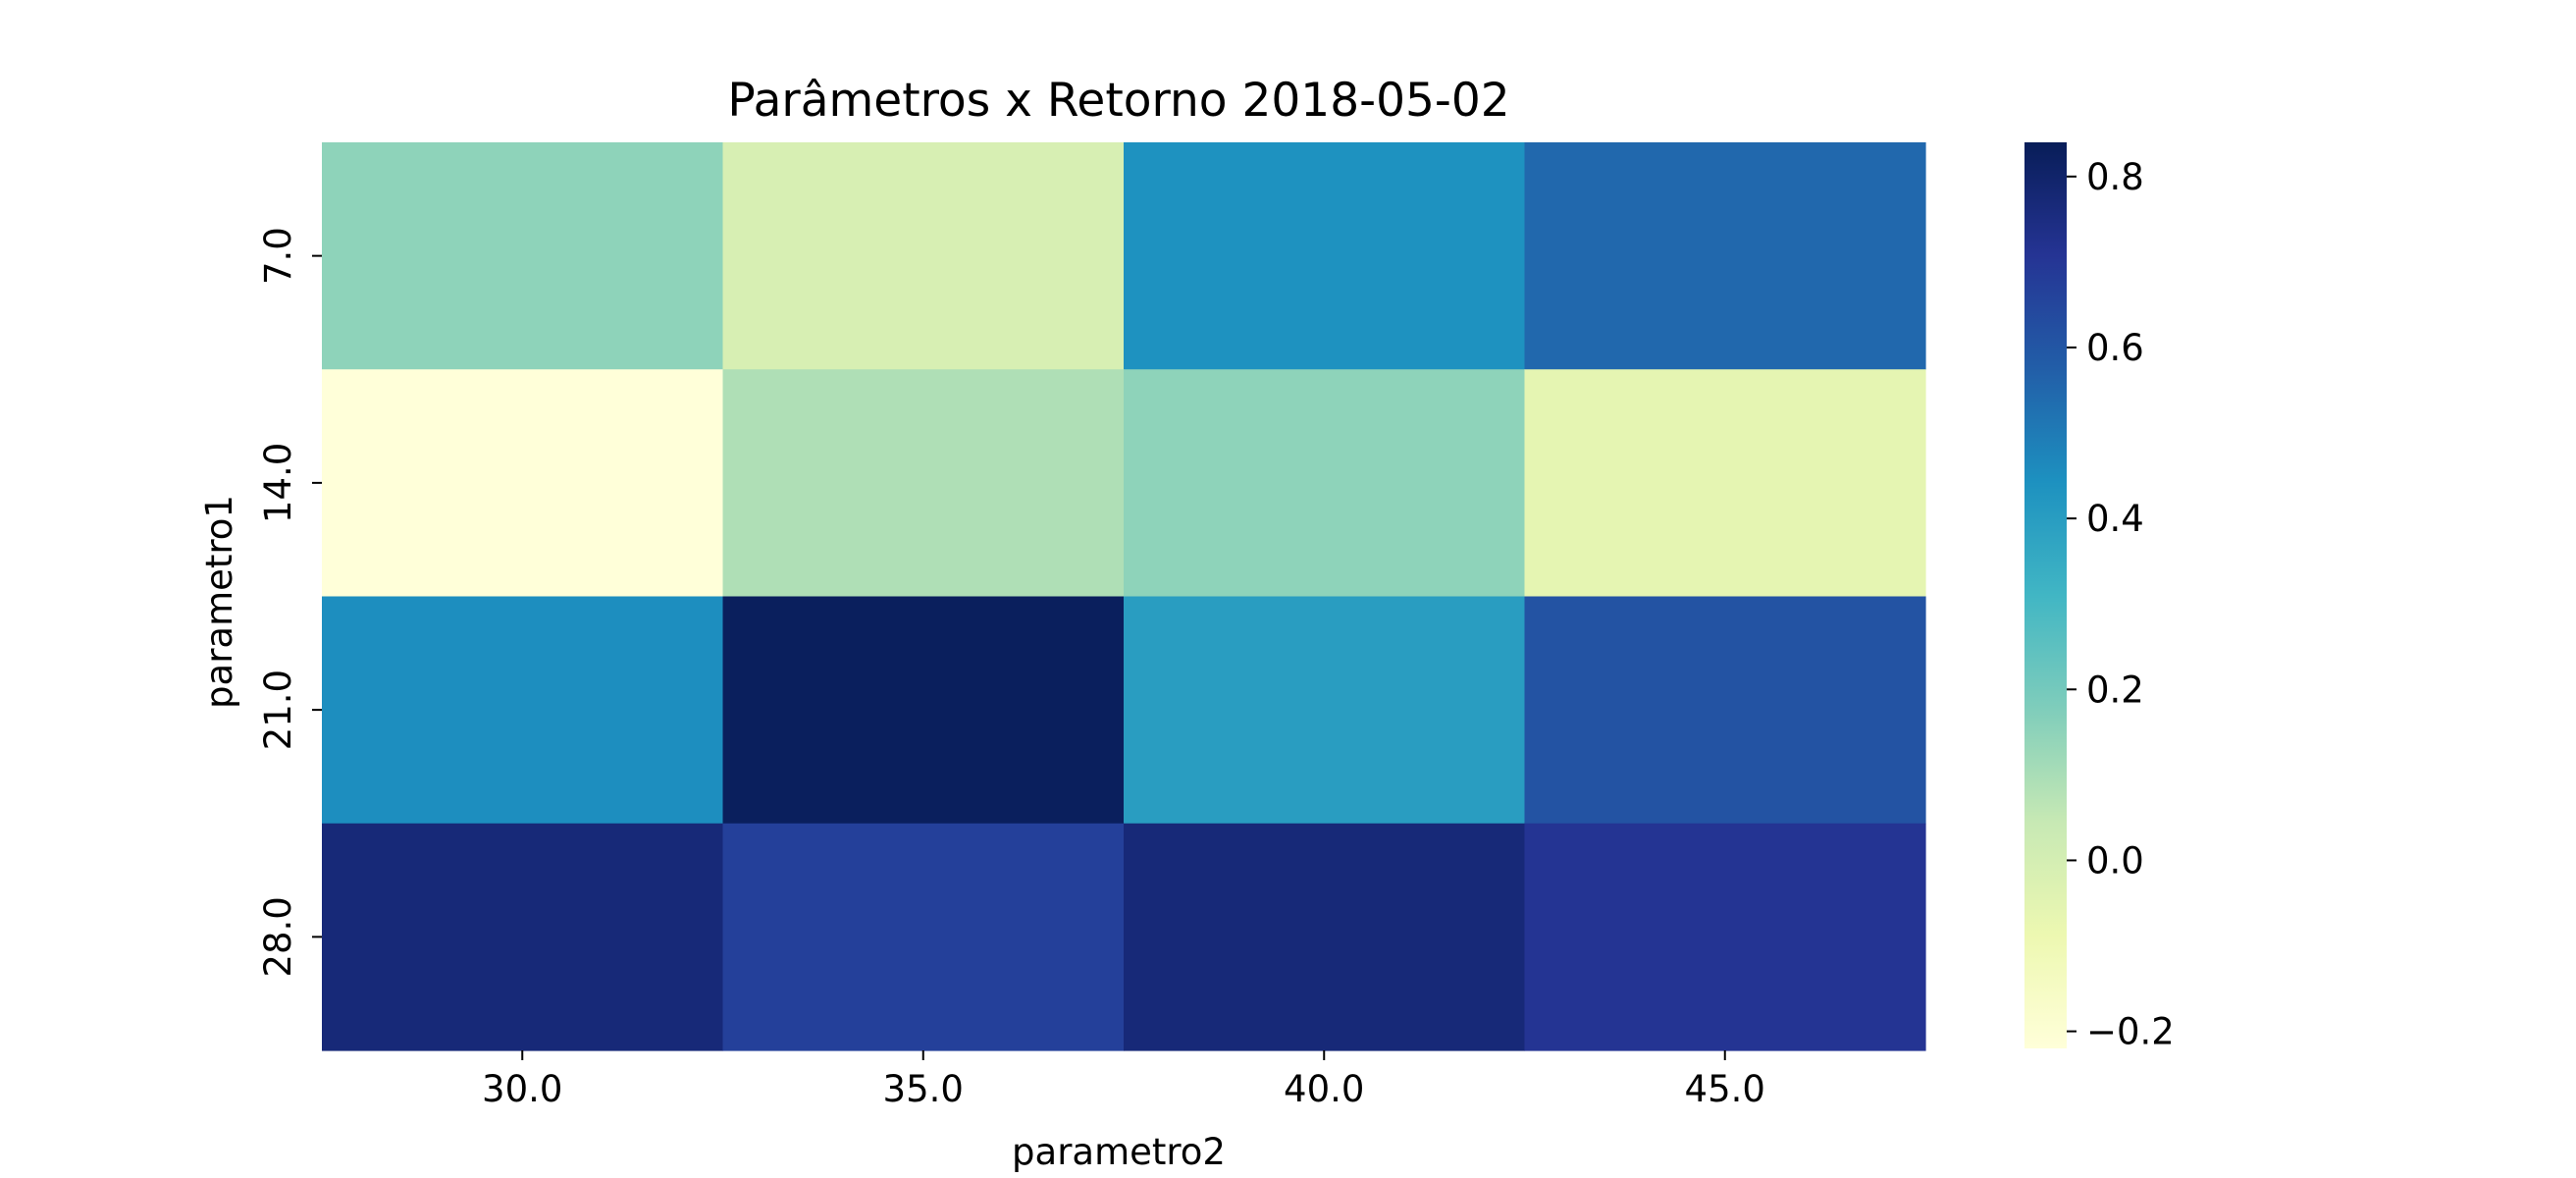 This screenshot has width=2576, height=1178. What do you see at coordinates (2115, 348) in the screenshot?
I see `colorbar-tick-label: 0.6` at bounding box center [2115, 348].